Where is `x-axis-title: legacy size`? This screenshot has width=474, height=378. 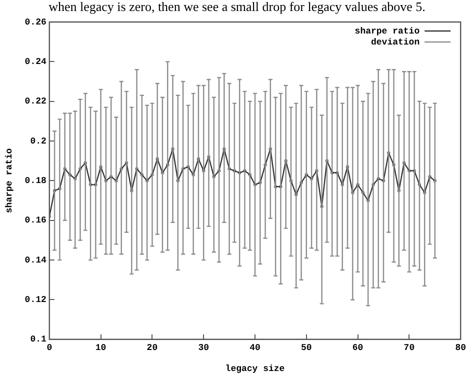
x-axis-title: legacy size is located at coordinates (255, 369).